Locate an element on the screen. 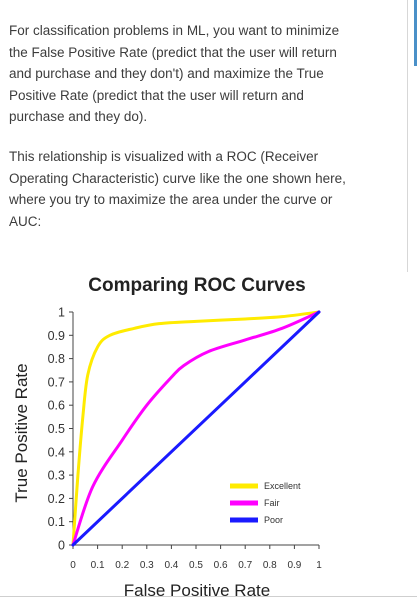 The height and width of the screenshot is (597, 417). legend-swatch-poor is located at coordinates (244, 520).